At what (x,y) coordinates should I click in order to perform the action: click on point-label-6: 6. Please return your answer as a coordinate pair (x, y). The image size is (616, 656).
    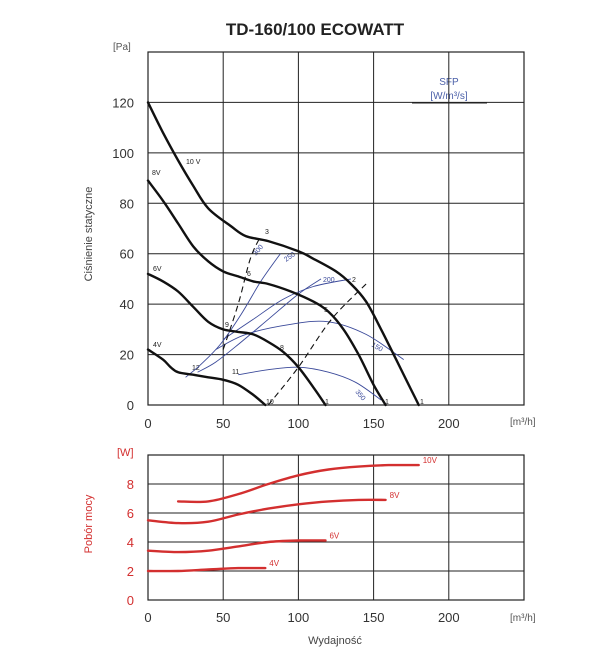
    Looking at the image, I should click on (249, 274).